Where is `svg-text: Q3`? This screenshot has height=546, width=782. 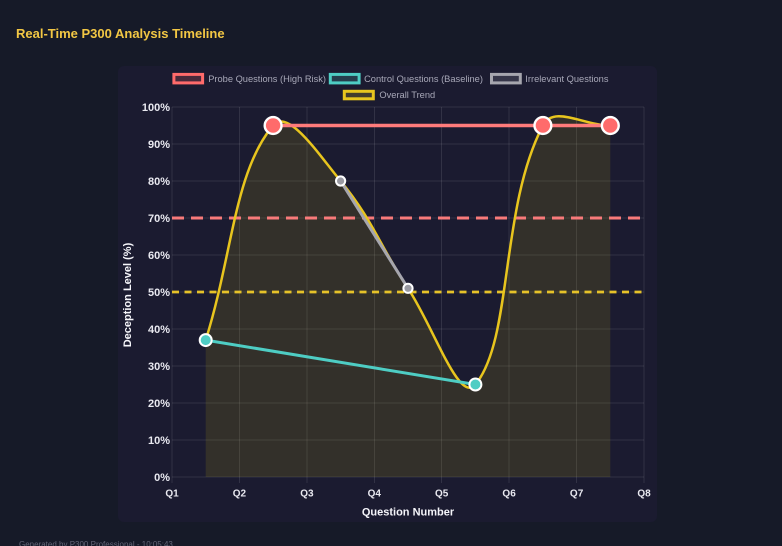
svg-text: Q3 is located at coordinates (307, 494).